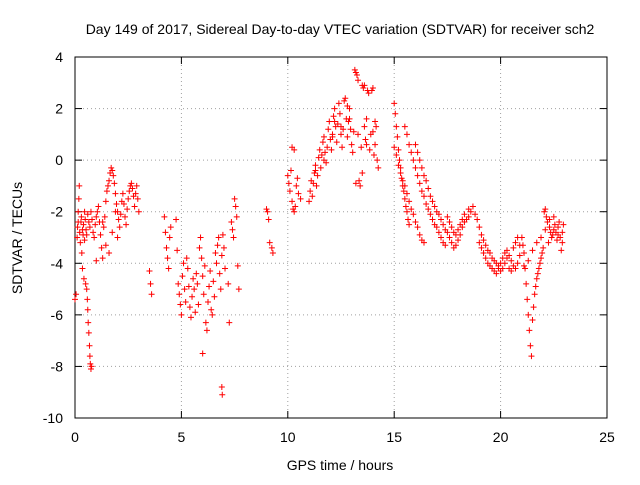  Describe the element at coordinates (182, 437) in the screenshot. I see `x-tick-label: 5` at that location.